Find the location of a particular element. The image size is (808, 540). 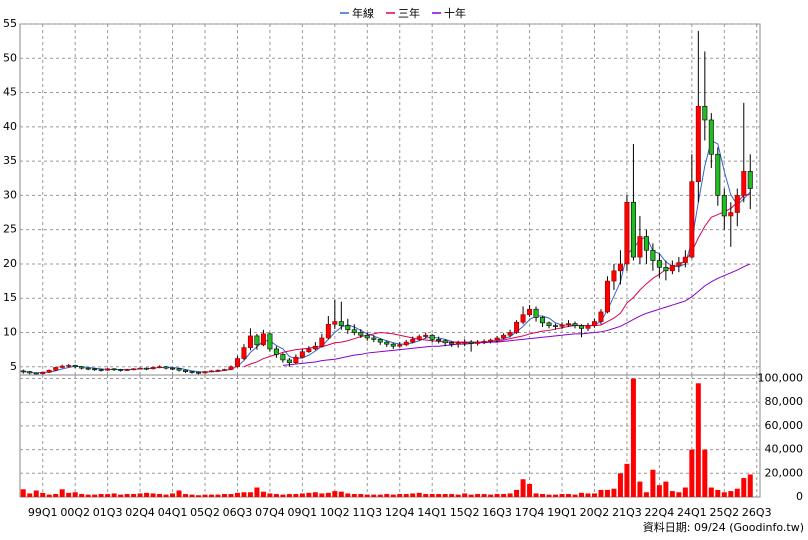

x-tick-label: 22Q4 is located at coordinates (660, 512).